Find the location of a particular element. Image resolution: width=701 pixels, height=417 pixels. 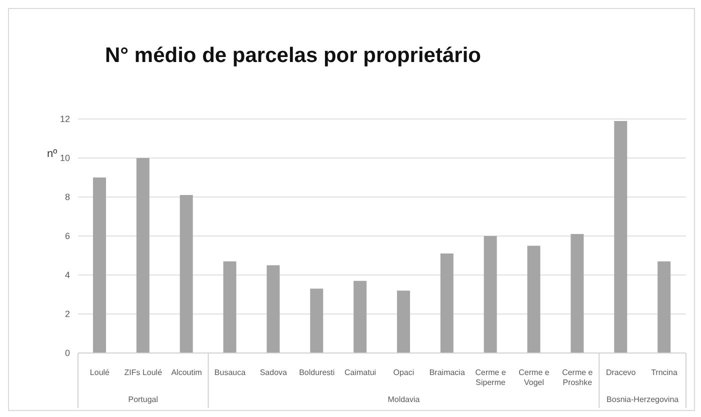

x-tick-label: Opaci is located at coordinates (403, 372).